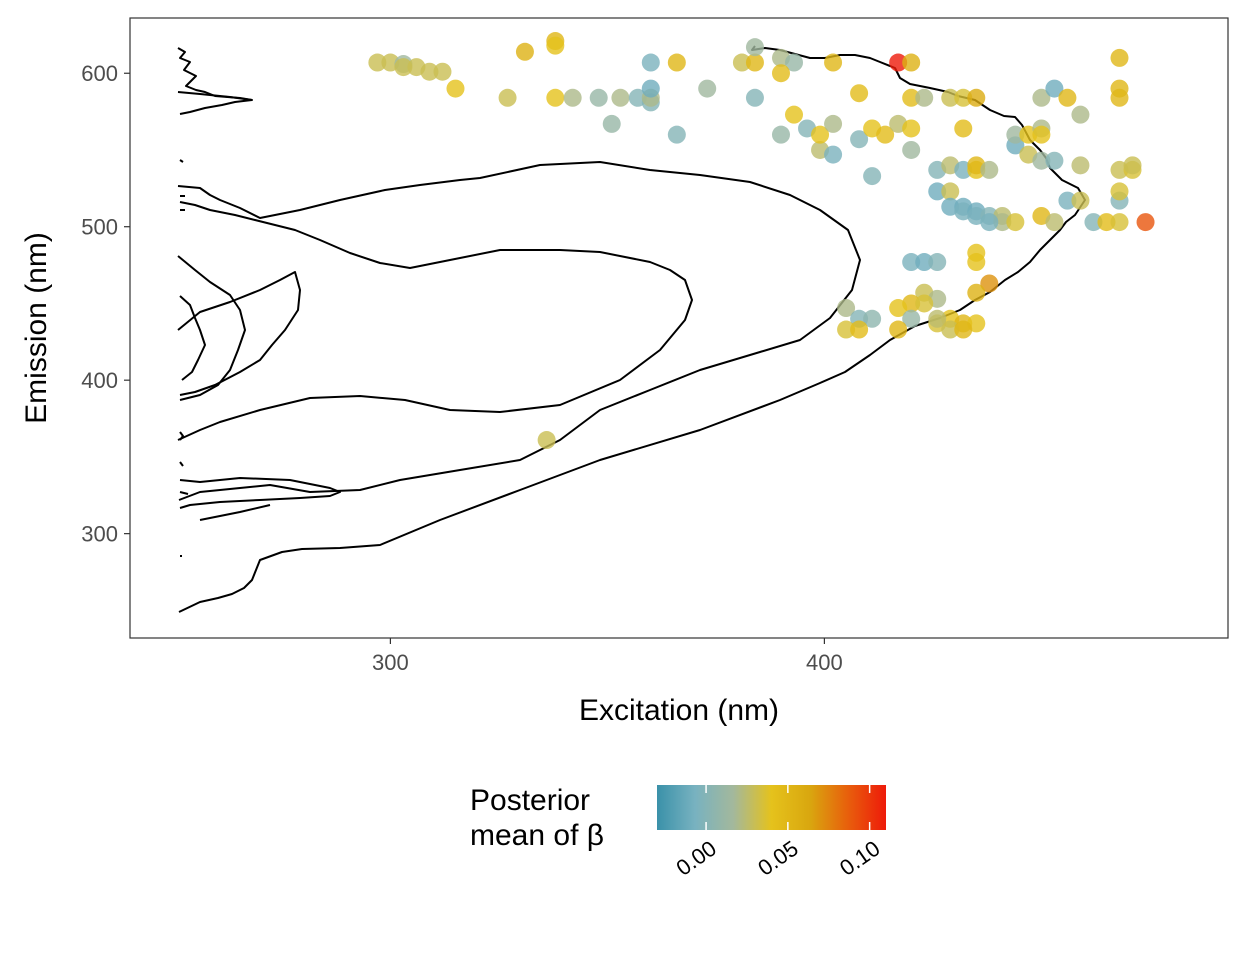 This screenshot has height=965, width=1248. What do you see at coordinates (105, 304) in the screenshot?
I see `y-axis: 300 400 500 600` at bounding box center [105, 304].